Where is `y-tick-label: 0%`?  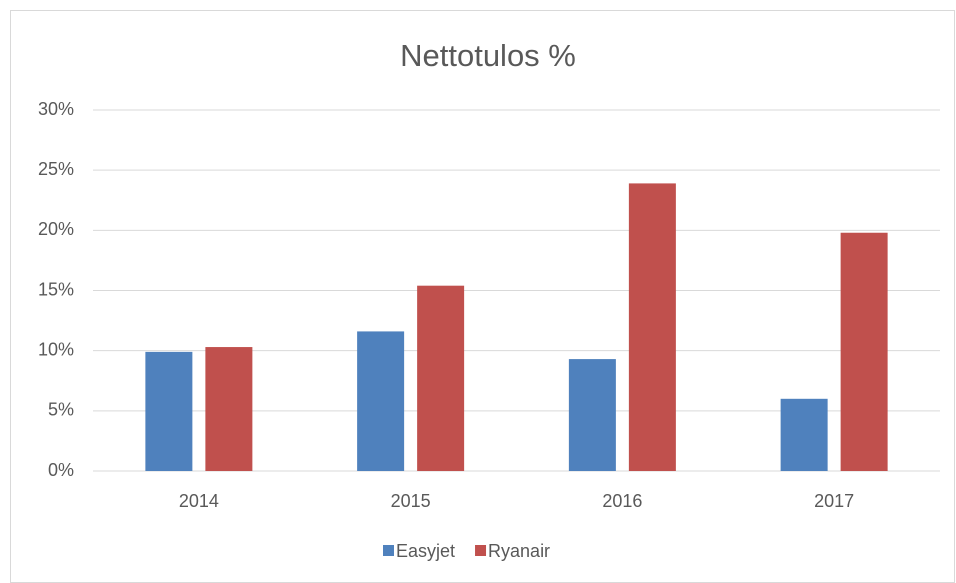
y-tick-label: 0% is located at coordinates (61, 470).